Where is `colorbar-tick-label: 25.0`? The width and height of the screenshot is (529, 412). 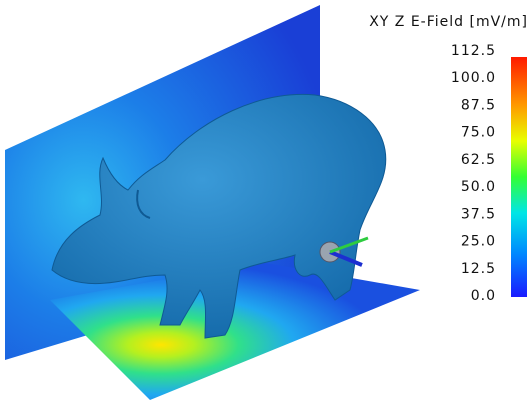 colorbar-tick-label: 25.0 is located at coordinates (478, 242).